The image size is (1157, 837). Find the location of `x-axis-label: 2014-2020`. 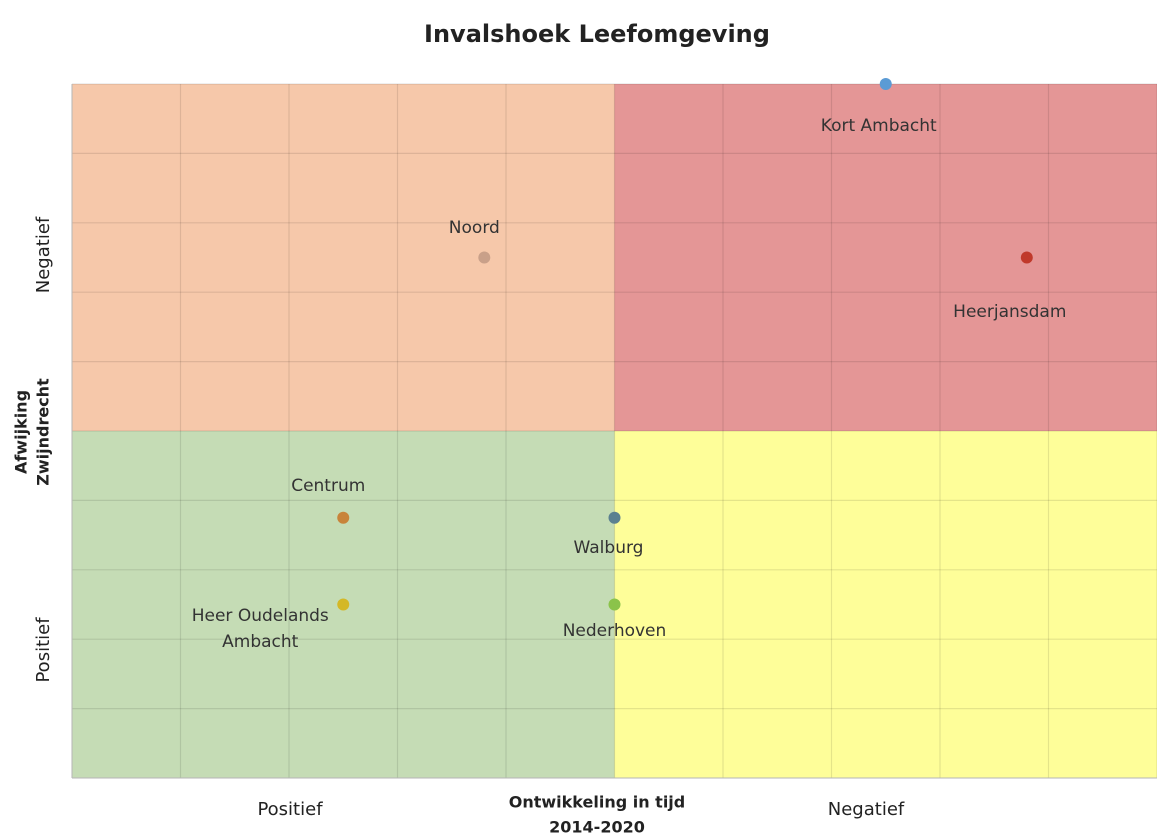

x-axis-label: 2014-2020 is located at coordinates (597, 827).